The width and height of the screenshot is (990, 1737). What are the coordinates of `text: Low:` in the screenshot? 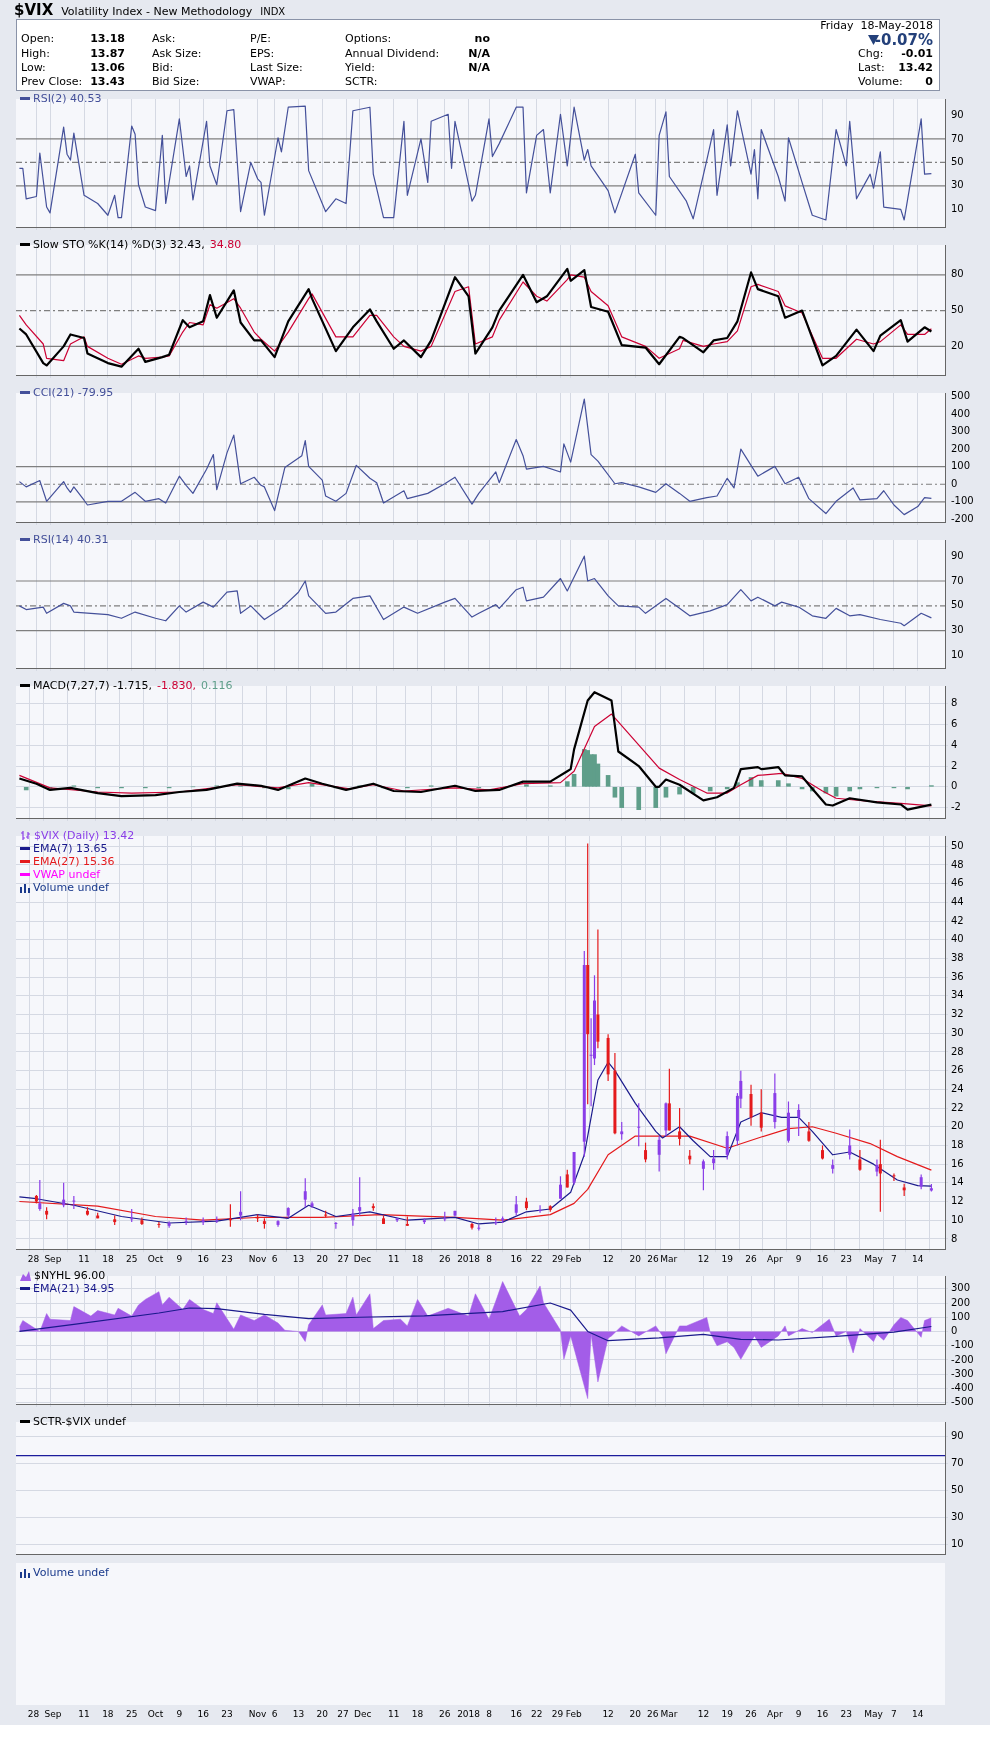 It's located at (33, 67).